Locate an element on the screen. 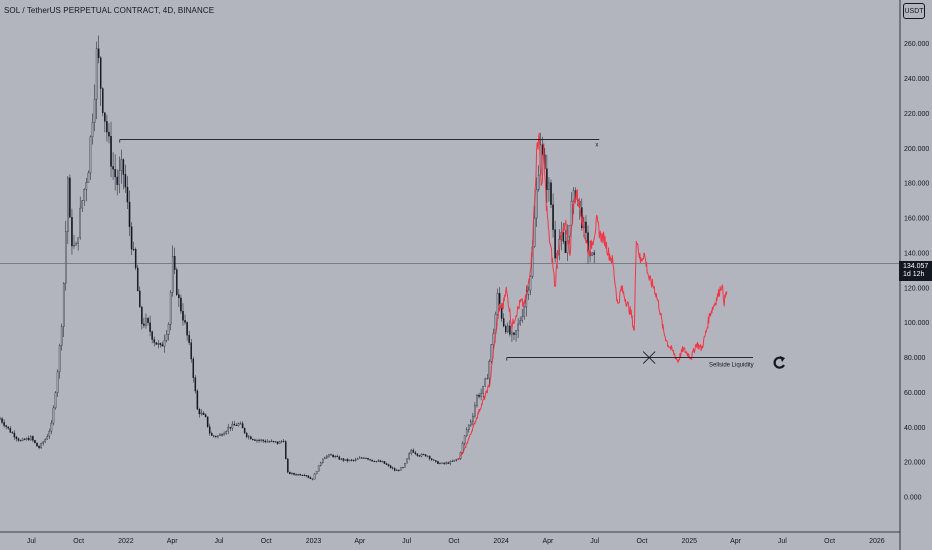 The height and width of the screenshot is (550, 932). reload-arrow-icon is located at coordinates (782, 359).